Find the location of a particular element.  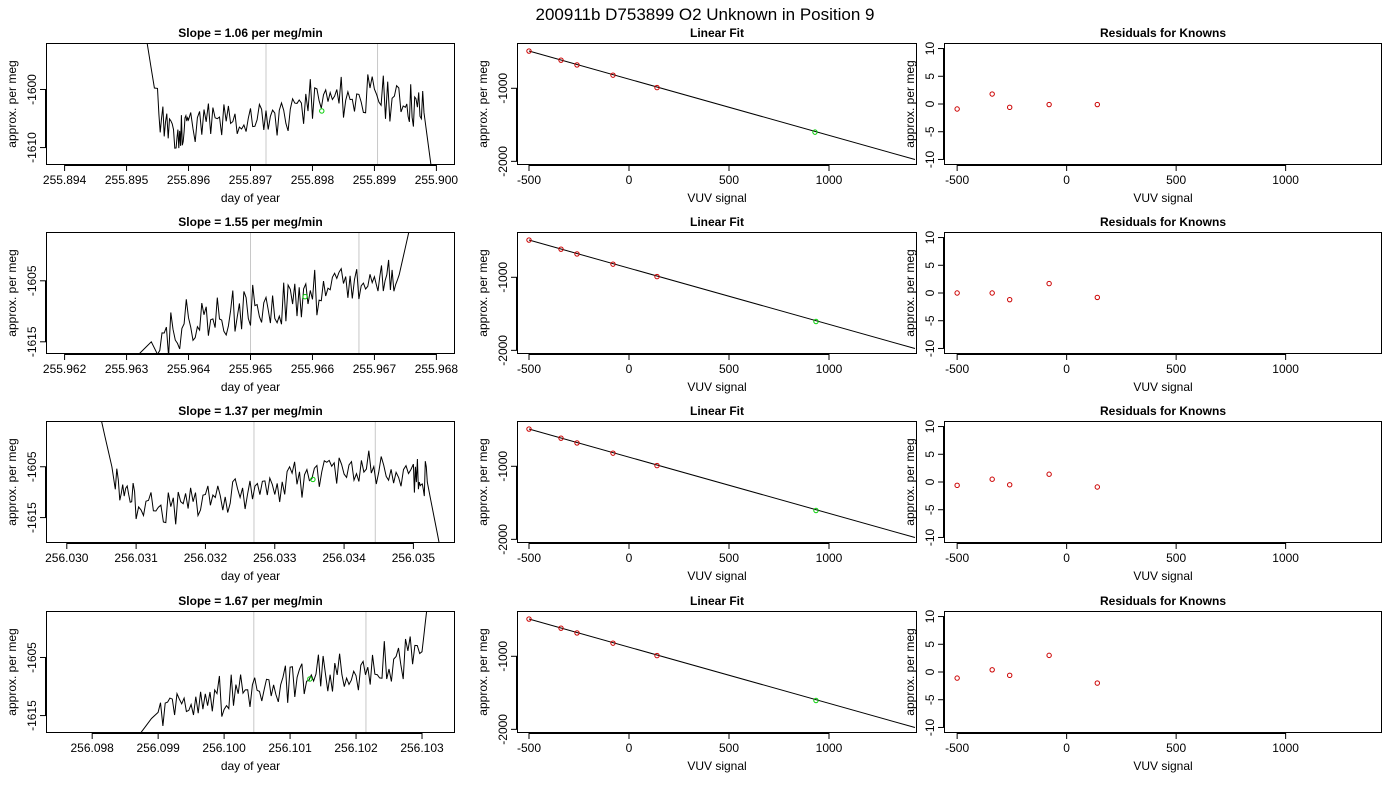

panel-title: Residuals for Knowns is located at coordinates (1163, 33).